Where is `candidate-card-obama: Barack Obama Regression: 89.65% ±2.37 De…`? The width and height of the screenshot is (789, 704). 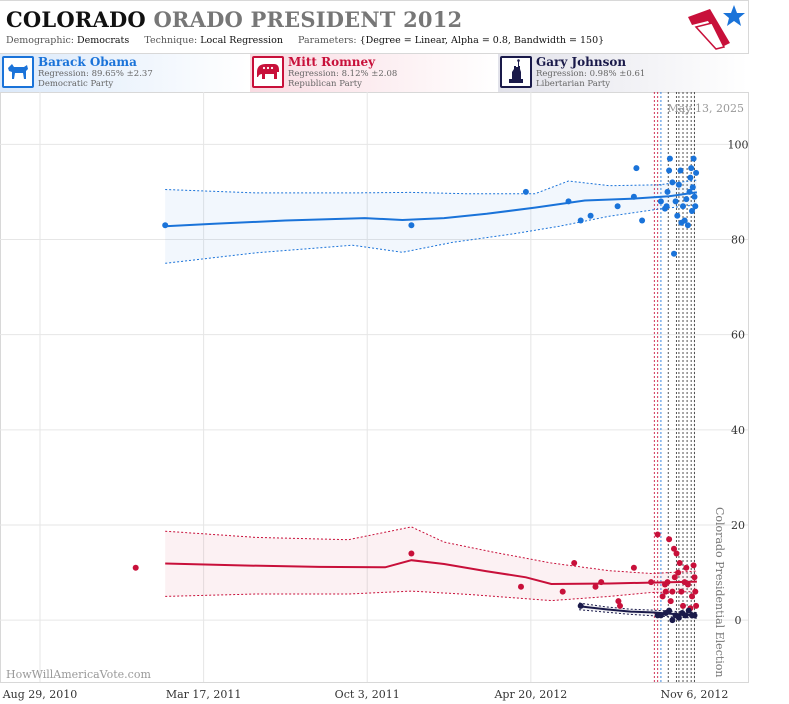 candidate-card-obama: Barack Obama Regression: 89.65% ±2.37 De… is located at coordinates (124, 73).